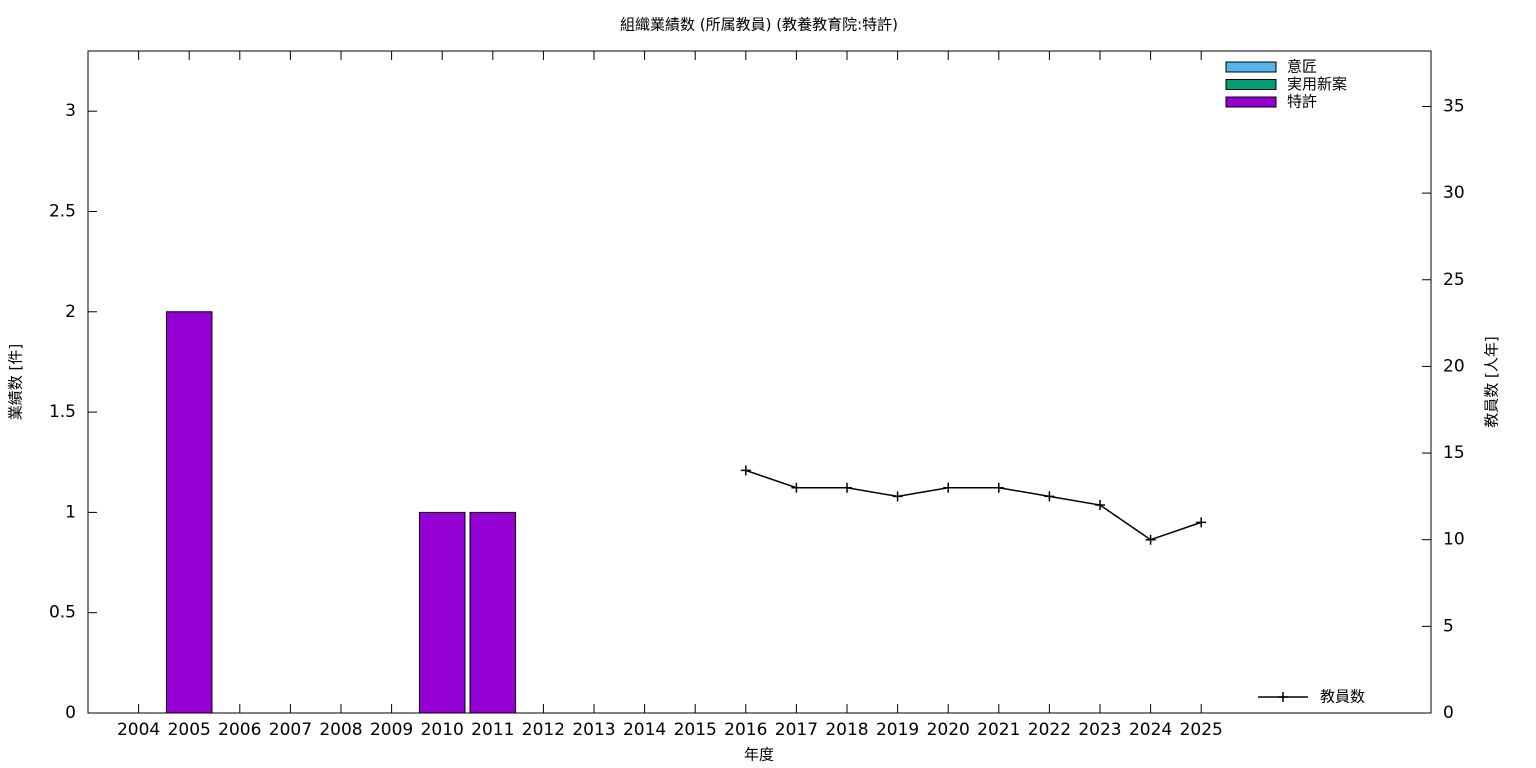  Describe the element at coordinates (1049, 730) in the screenshot. I see `x-tick-label: 2022` at that location.